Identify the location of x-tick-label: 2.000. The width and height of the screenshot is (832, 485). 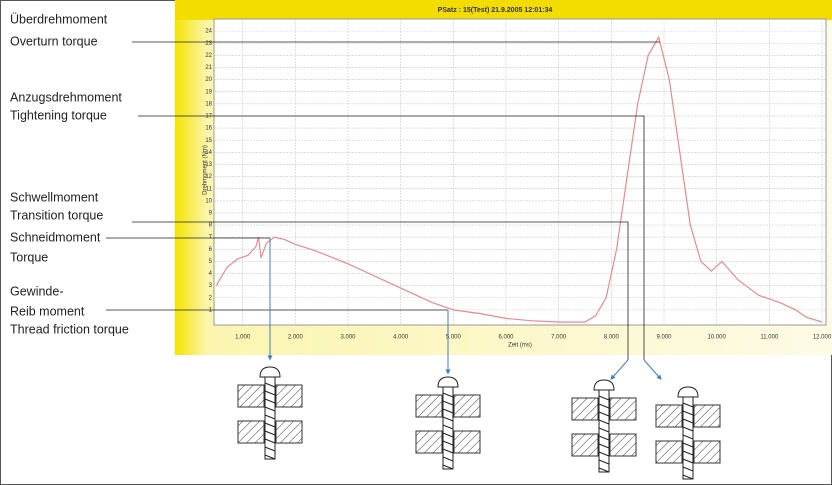
(296, 338).